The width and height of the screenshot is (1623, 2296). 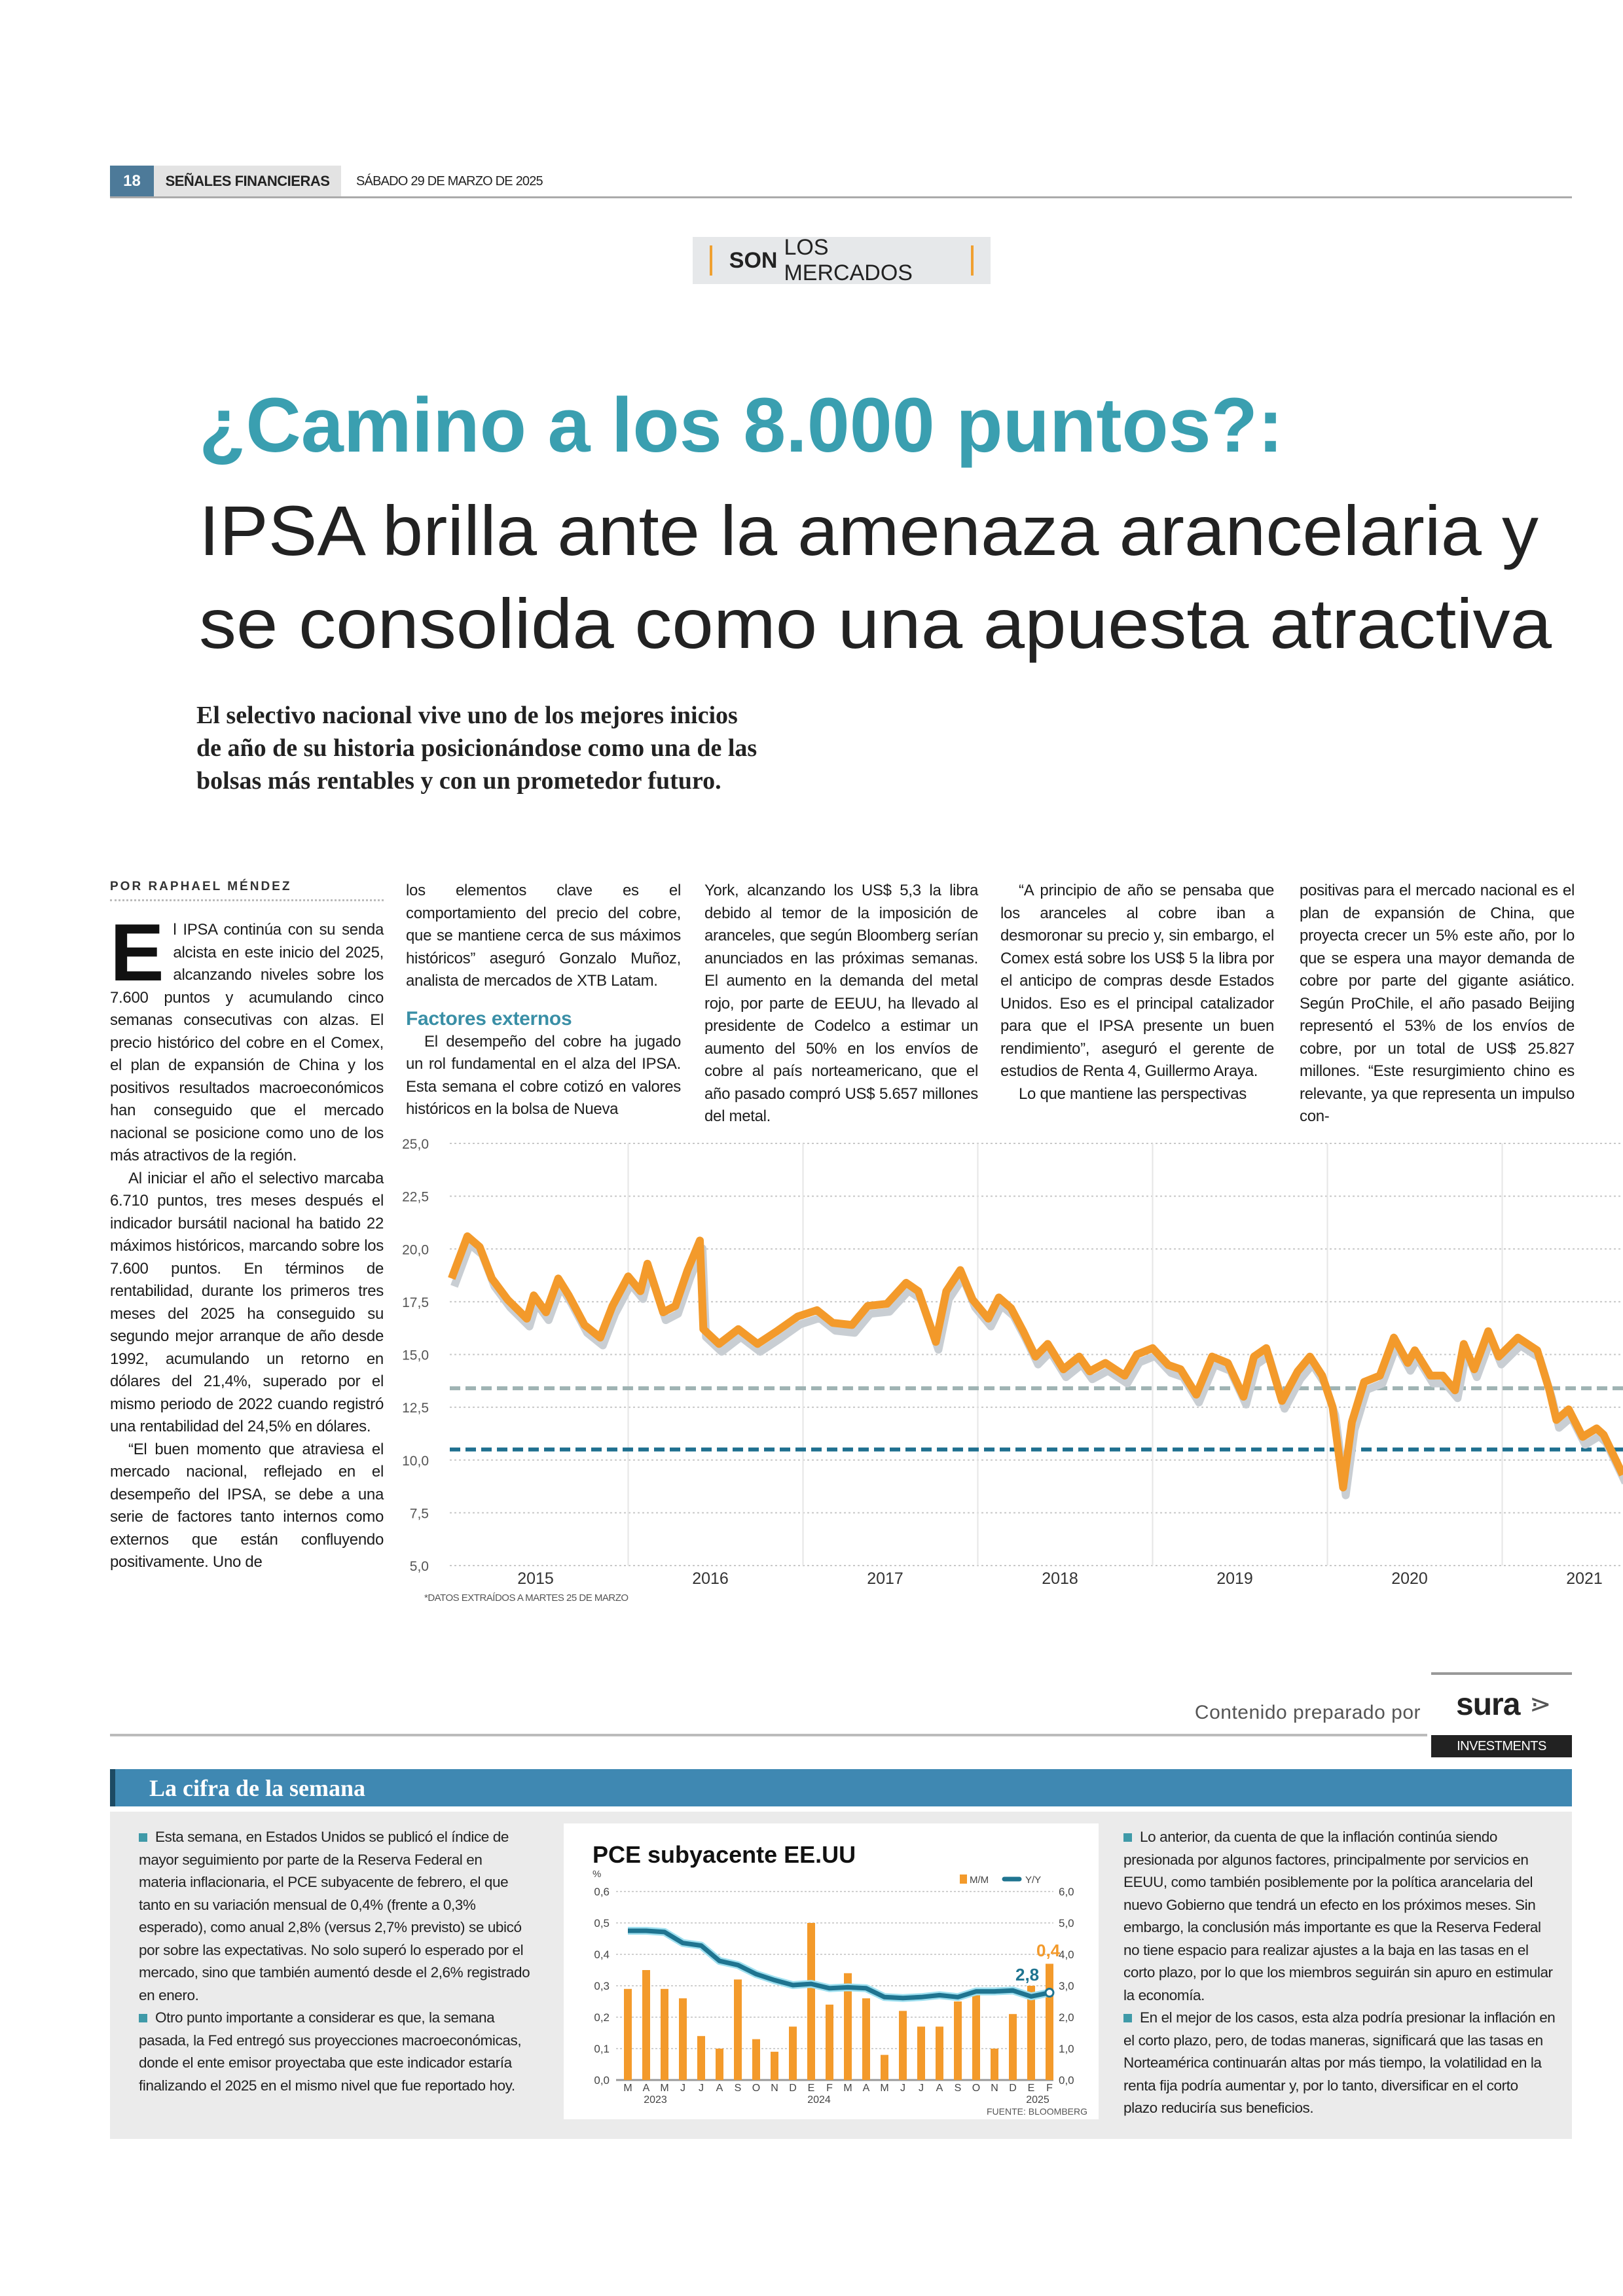 I want to click on last-point-marker, so click(x=1049, y=1993).